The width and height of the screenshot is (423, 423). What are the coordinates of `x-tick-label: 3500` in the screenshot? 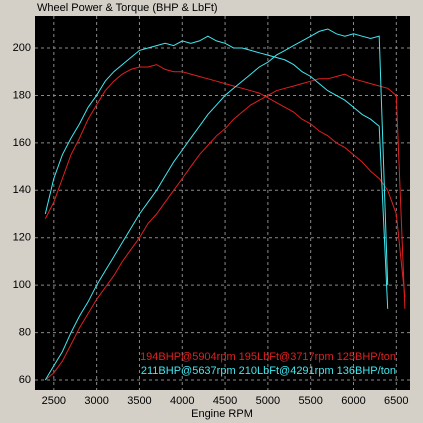 It's located at (139, 401).